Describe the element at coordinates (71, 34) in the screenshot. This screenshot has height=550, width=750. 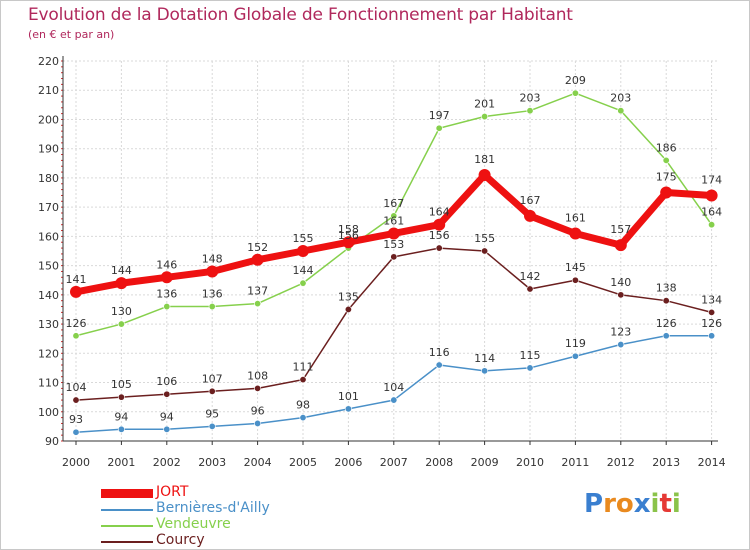
I see `chart-subtitle: (en € et par an)` at that location.